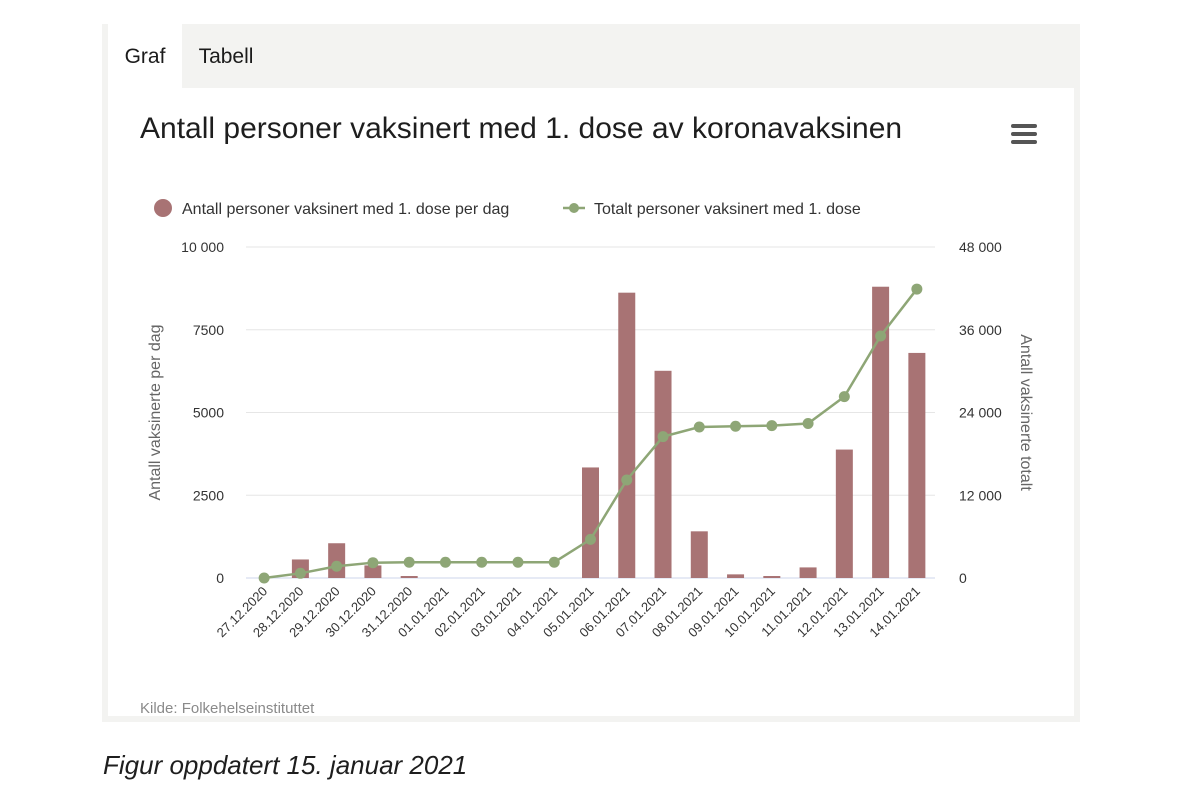 The height and width of the screenshot is (809, 1201). What do you see at coordinates (145, 57) in the screenshot?
I see `tab-graf: Graf` at bounding box center [145, 57].